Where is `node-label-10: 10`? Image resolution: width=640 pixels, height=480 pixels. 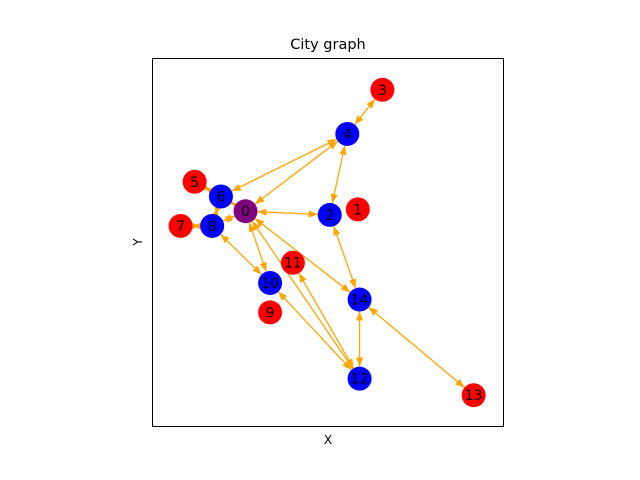
node-label-10: 10 is located at coordinates (270, 284).